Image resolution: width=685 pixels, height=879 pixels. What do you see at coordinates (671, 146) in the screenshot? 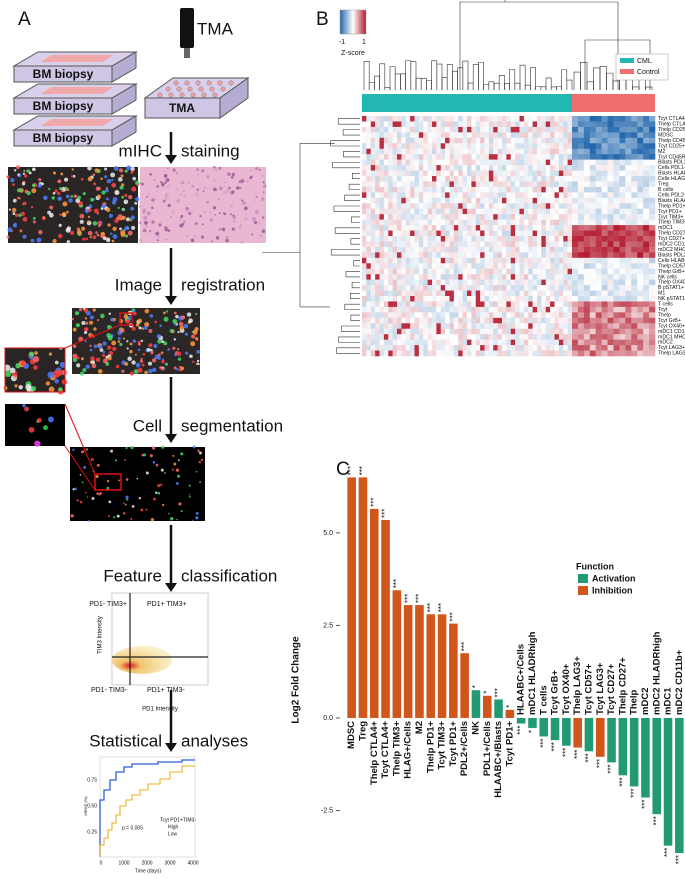
I see `row-label: Tcyt CD25+` at bounding box center [671, 146].